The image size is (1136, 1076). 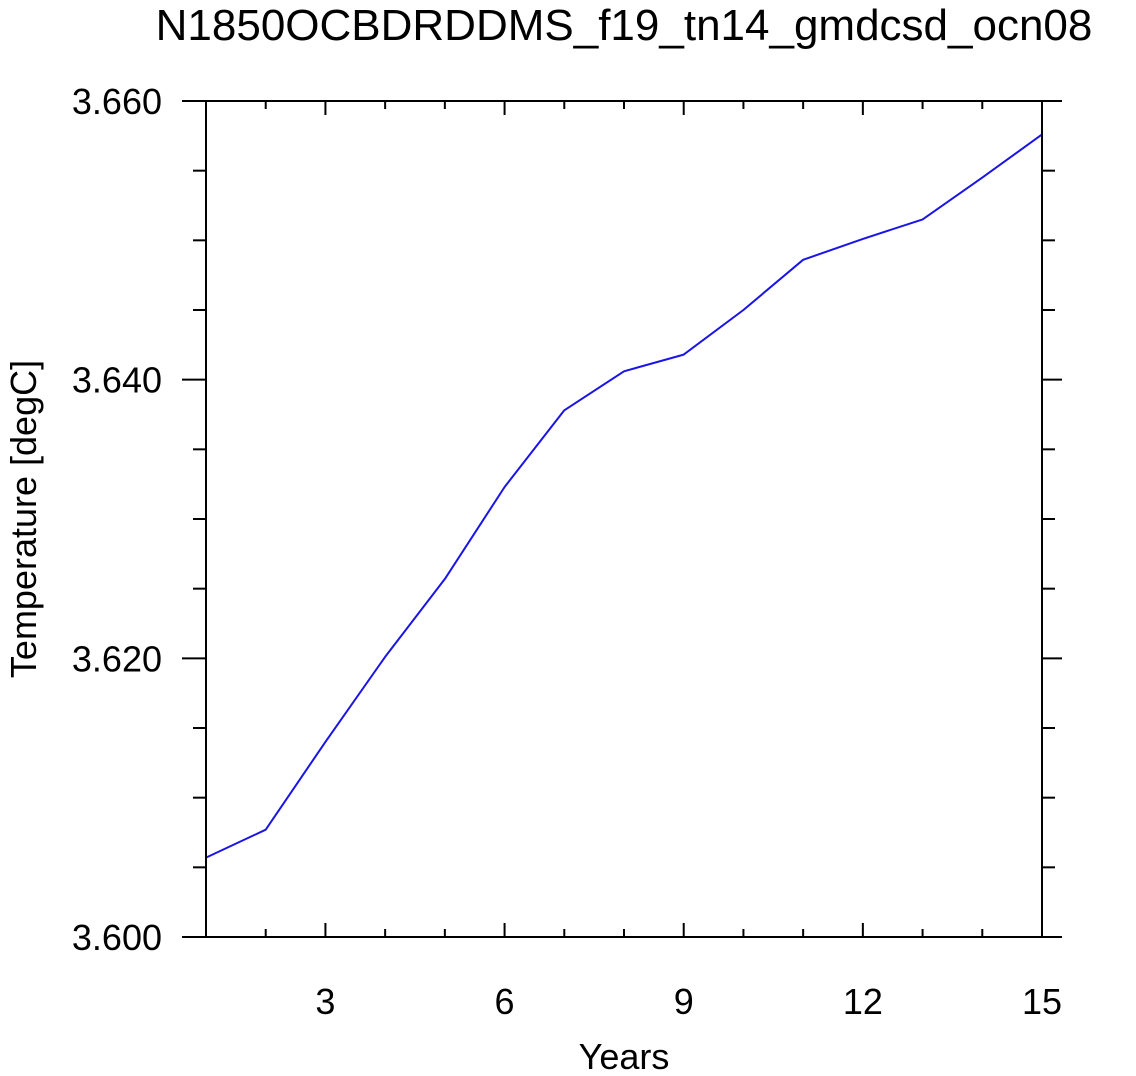 What do you see at coordinates (624, 25) in the screenshot?
I see `chart-title: N1850OCBDRDDMS_f19_tn14_gmdcsd_ocn08` at bounding box center [624, 25].